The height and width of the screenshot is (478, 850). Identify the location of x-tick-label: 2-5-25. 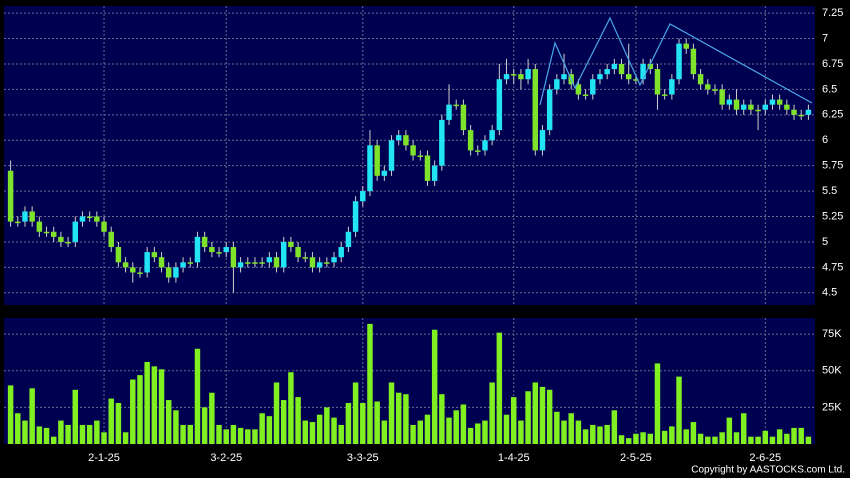
(636, 458).